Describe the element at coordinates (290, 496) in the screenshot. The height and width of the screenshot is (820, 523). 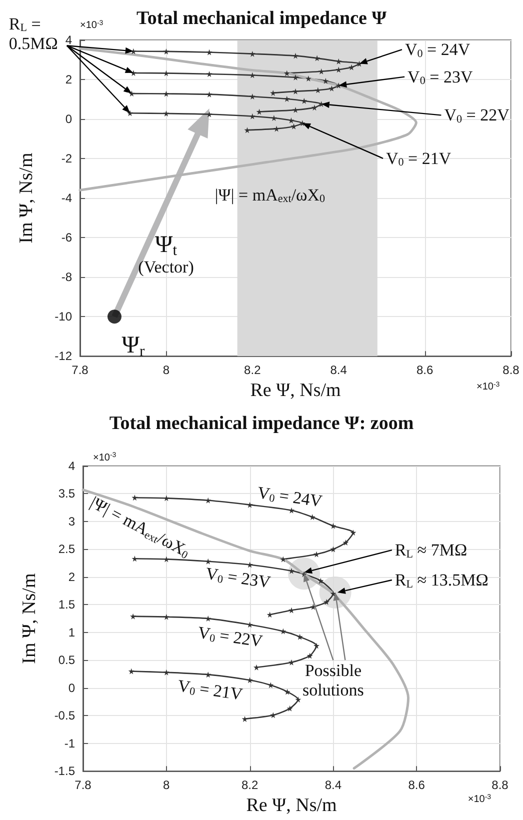
I see `annotation: V0 = 24V` at that location.